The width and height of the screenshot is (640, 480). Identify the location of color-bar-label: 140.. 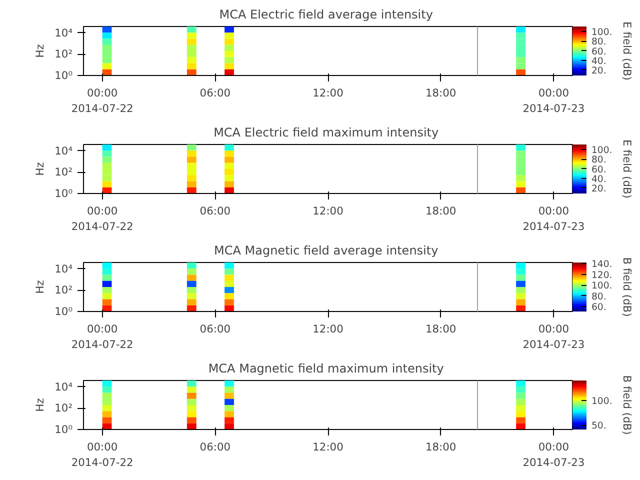
(602, 264).